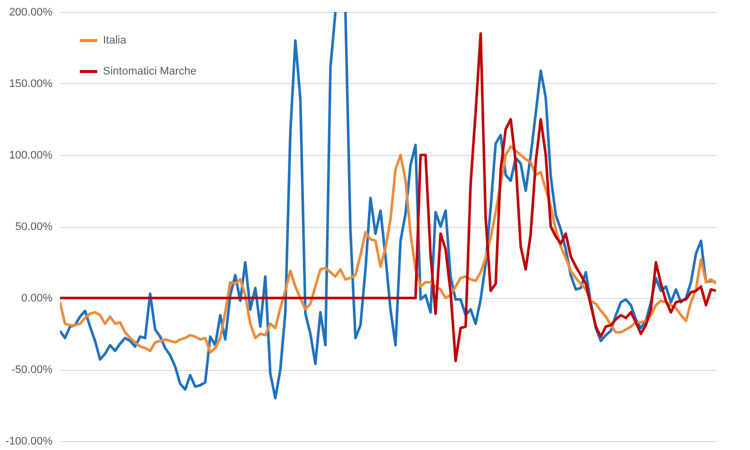 The height and width of the screenshot is (450, 750). What do you see at coordinates (115, 40) in the screenshot?
I see `legend-label: Italia` at bounding box center [115, 40].